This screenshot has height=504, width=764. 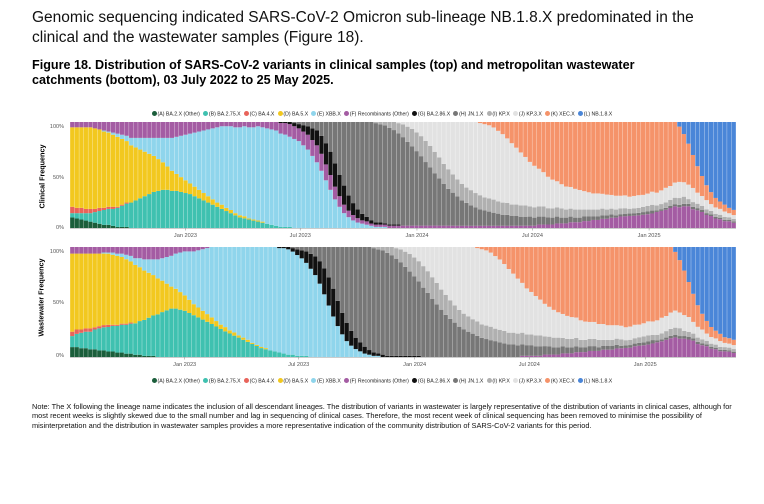 What do you see at coordinates (594, 114) in the screenshot?
I see `legend-item: (L) NB.1.8.X` at bounding box center [594, 114].